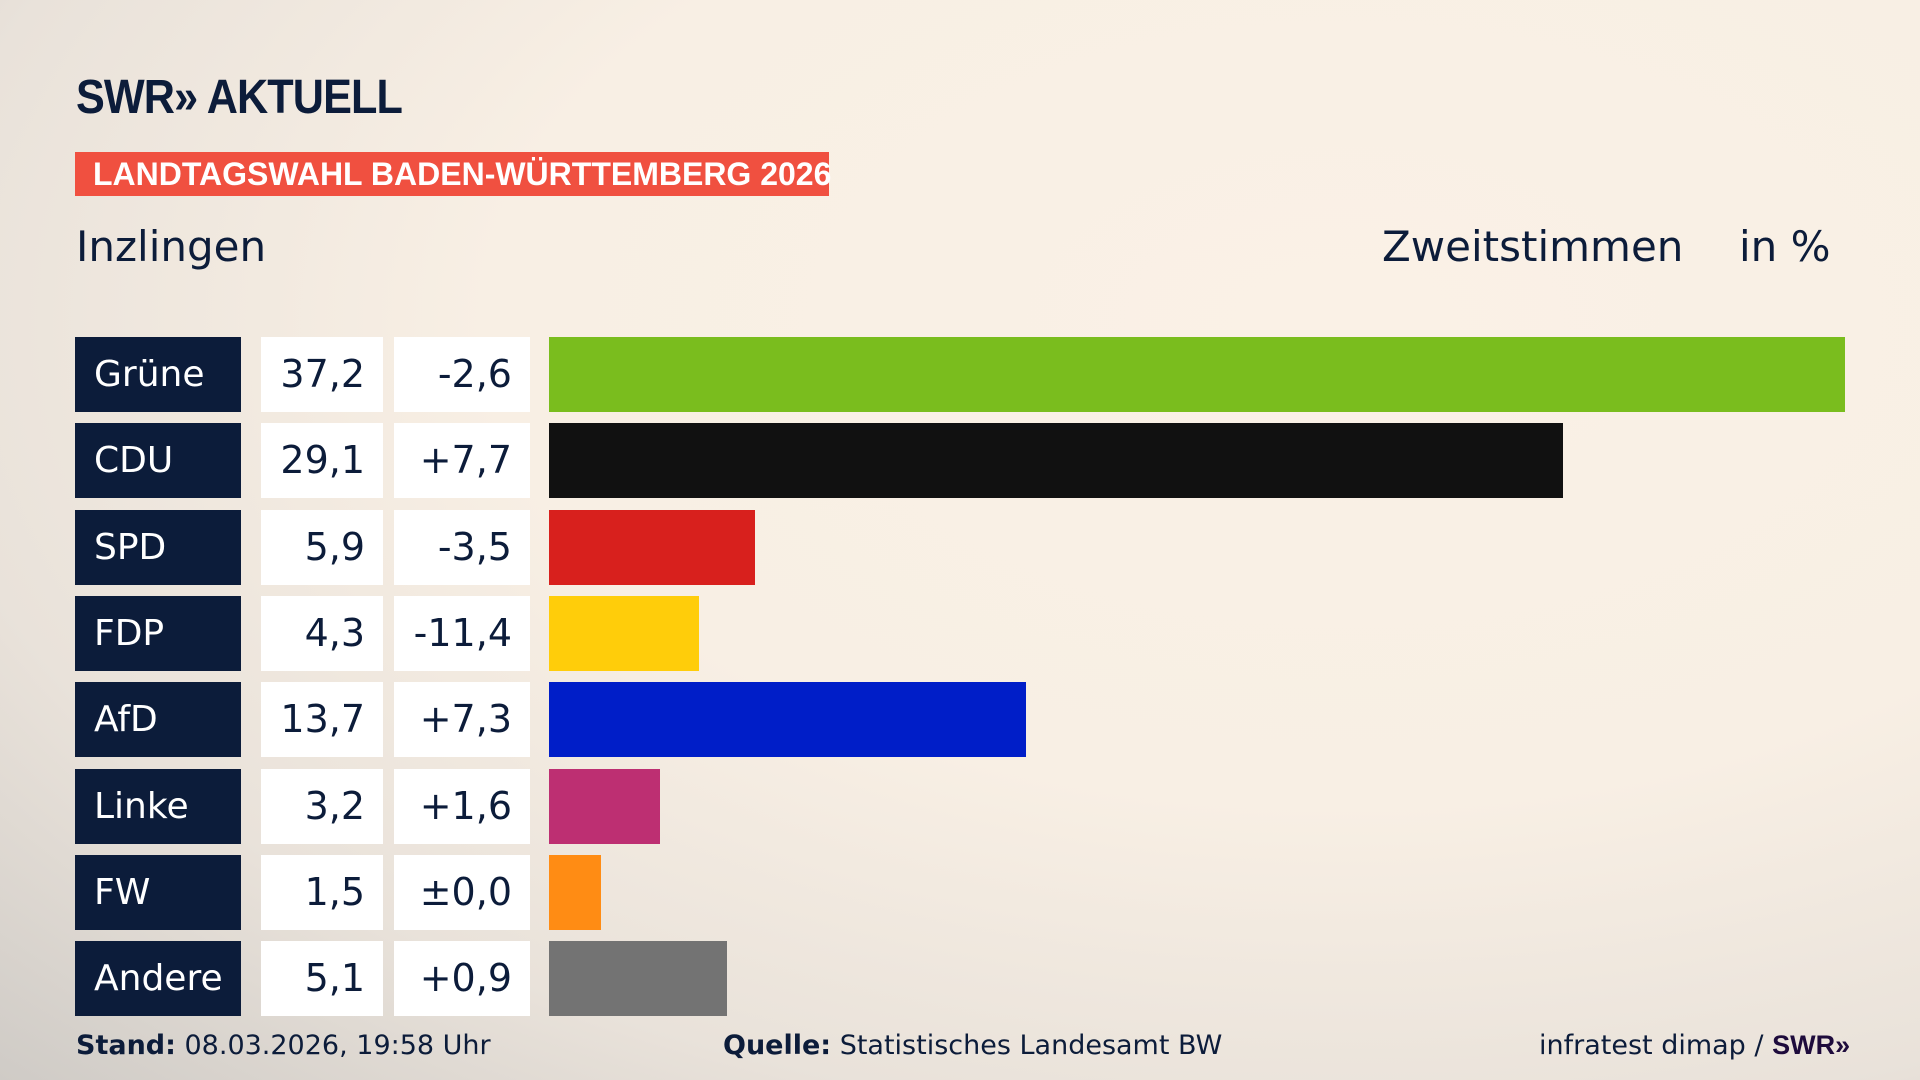  I want to click on bar-fw, so click(575, 892).